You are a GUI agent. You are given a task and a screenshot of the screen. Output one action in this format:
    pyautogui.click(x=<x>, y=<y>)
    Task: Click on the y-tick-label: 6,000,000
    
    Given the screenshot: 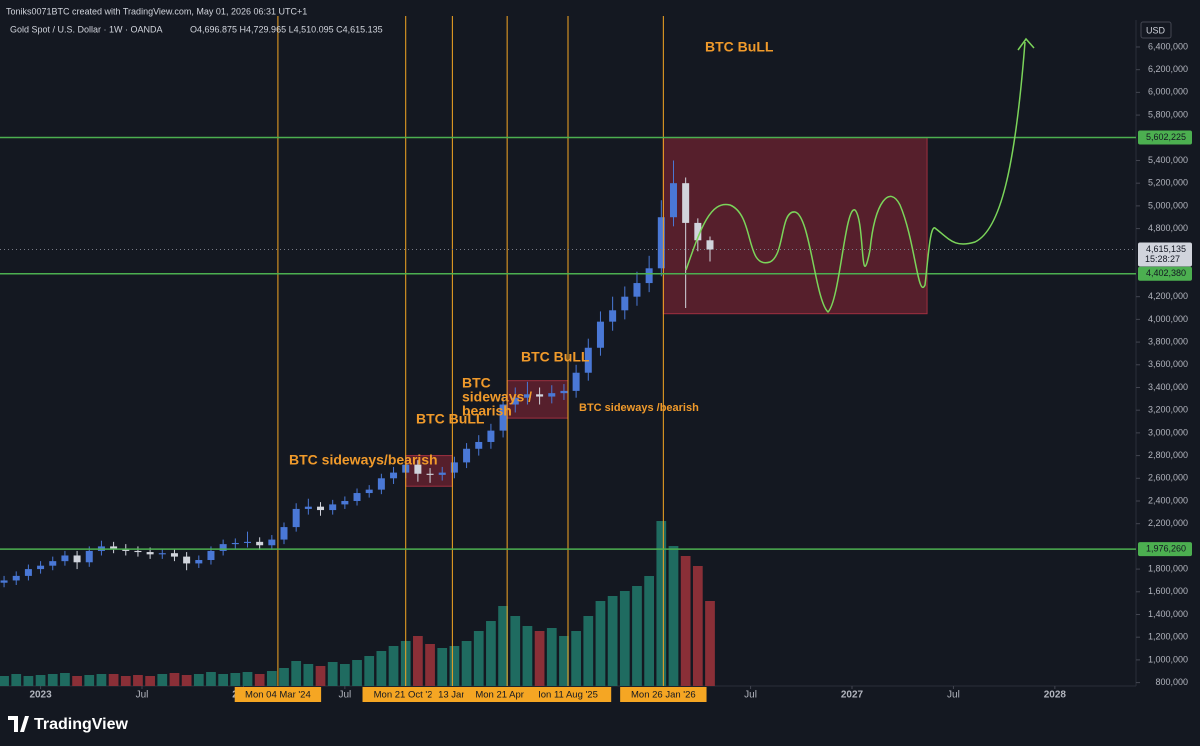 What is the action you would take?
    pyautogui.click(x=1168, y=92)
    